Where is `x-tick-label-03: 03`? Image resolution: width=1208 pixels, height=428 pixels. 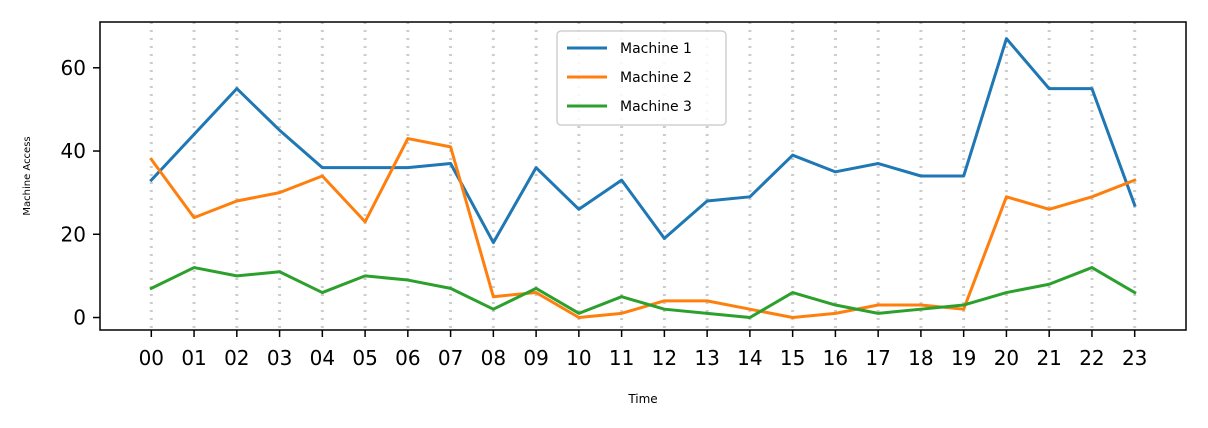
x-tick-label-03: 03 is located at coordinates (279, 358).